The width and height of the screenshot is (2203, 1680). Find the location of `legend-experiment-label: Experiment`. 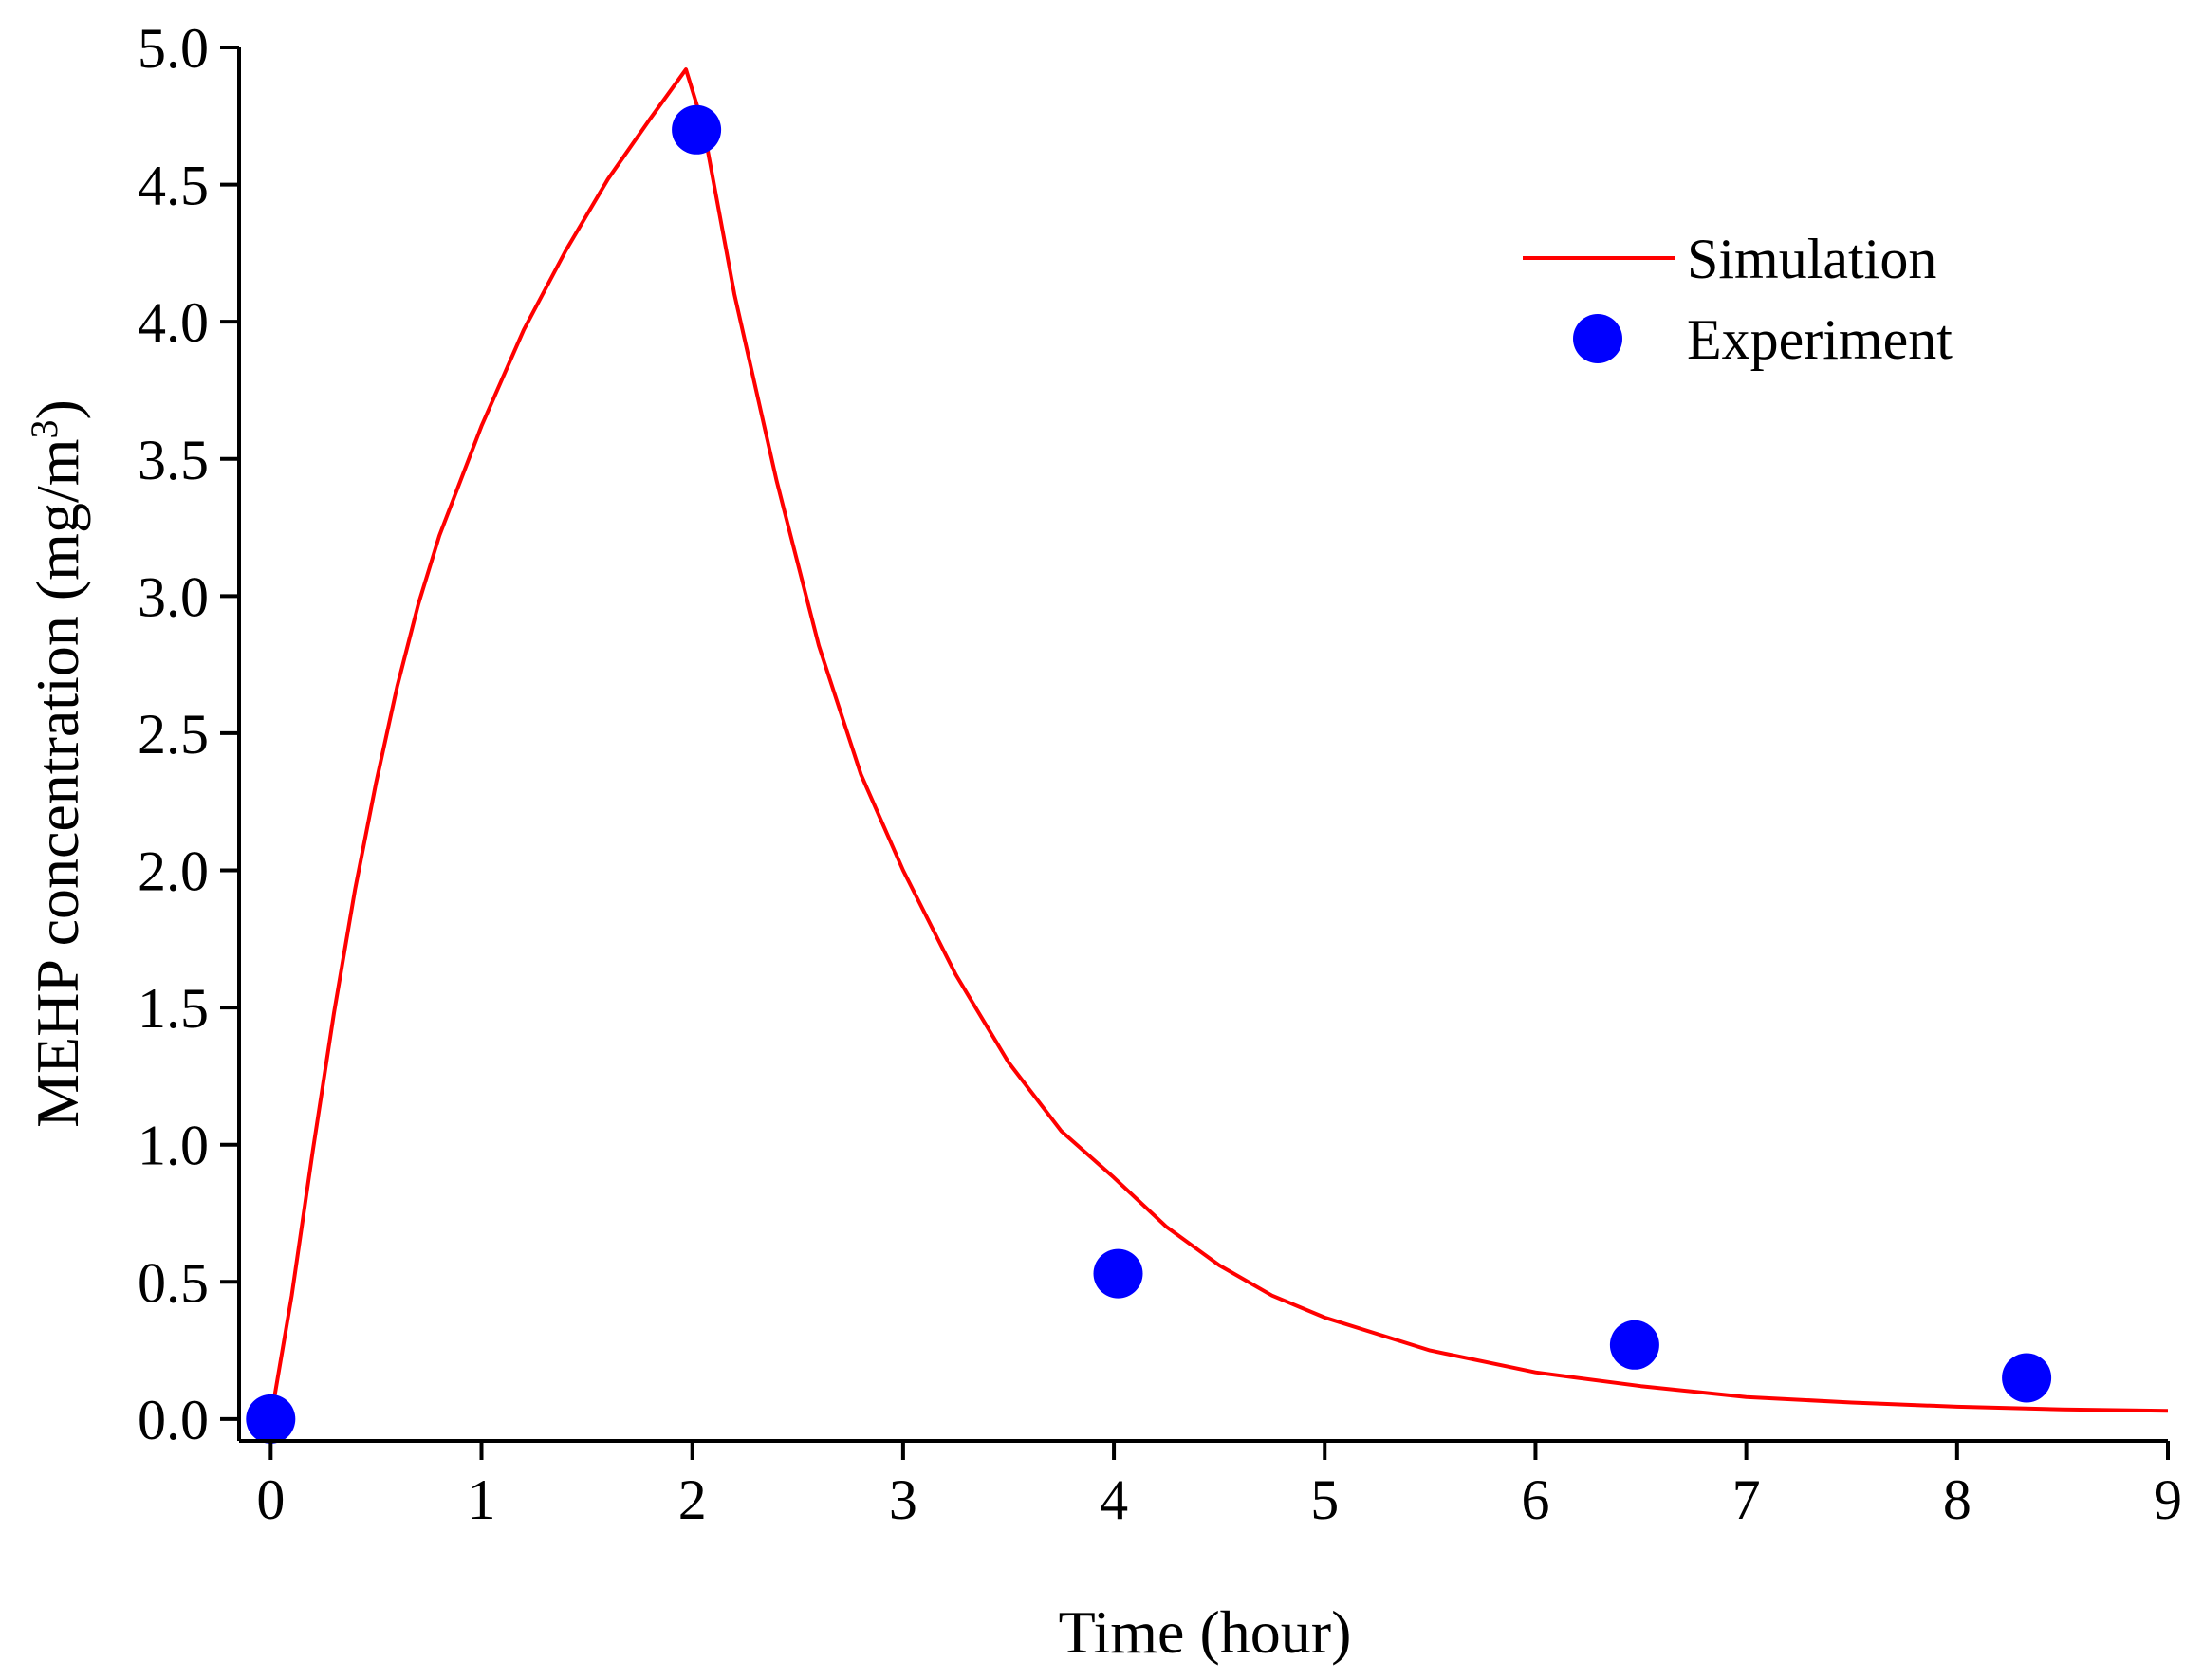

legend-experiment-label: Experiment is located at coordinates (1820, 339).